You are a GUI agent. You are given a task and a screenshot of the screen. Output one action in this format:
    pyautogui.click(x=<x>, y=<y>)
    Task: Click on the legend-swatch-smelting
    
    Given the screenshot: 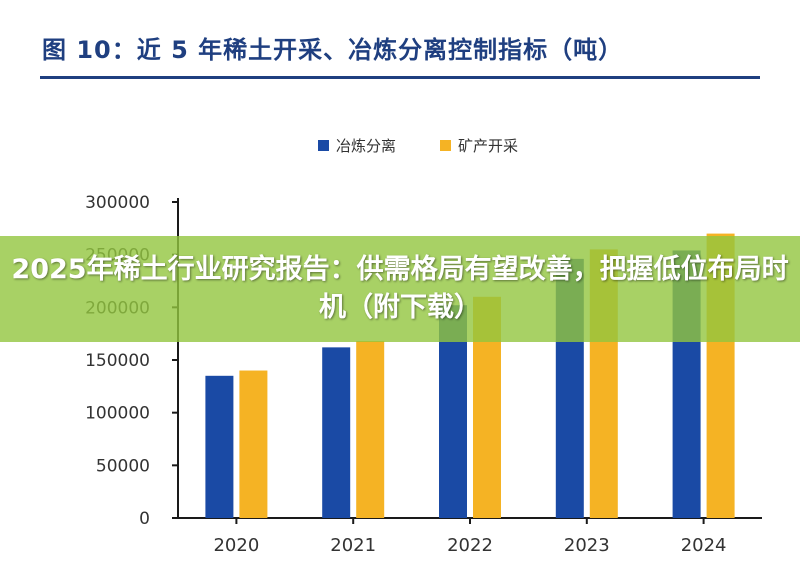 What is the action you would take?
    pyautogui.click(x=323, y=145)
    